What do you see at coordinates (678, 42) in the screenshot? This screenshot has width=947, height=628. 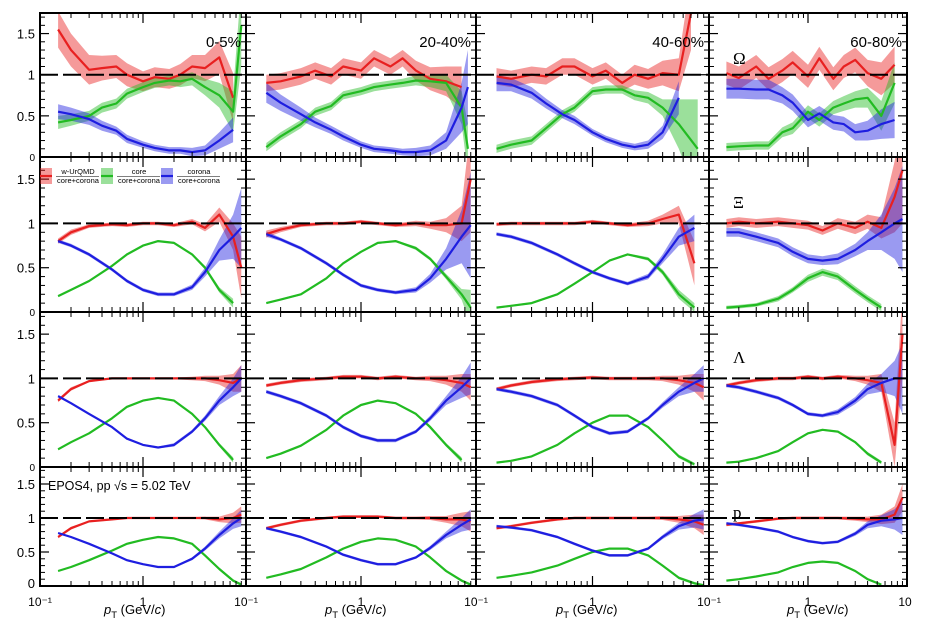 I see `centrality-label: 40-60%` at bounding box center [678, 42].